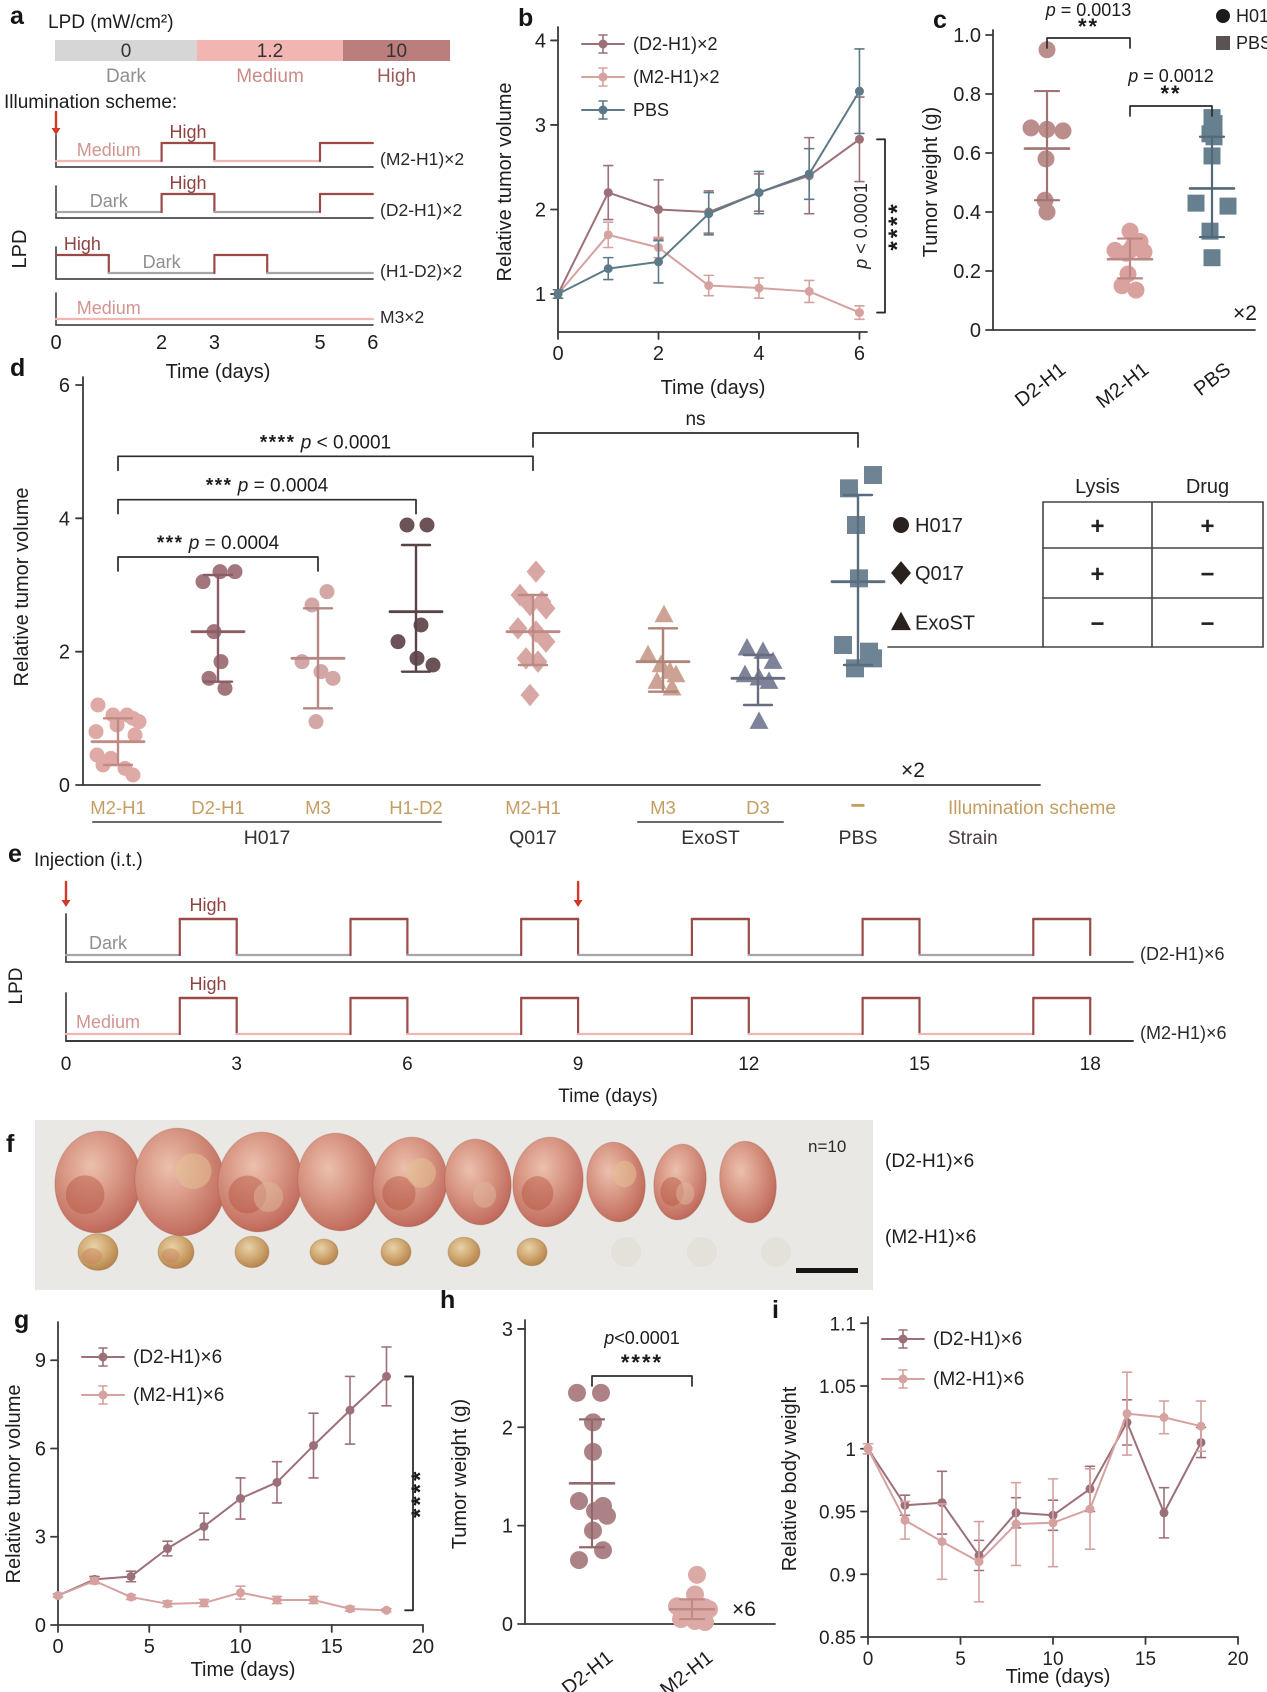  Describe the element at coordinates (1088, 10) in the screenshot. I see `svg-text: p = 0.0013` at that location.